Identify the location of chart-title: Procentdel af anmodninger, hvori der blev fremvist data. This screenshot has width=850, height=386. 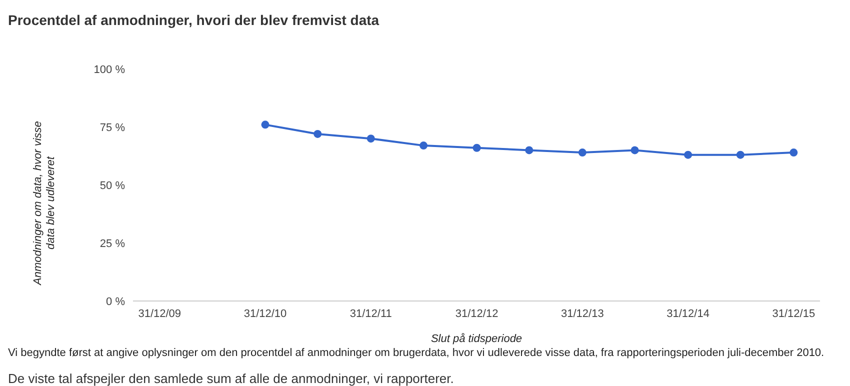
(194, 20).